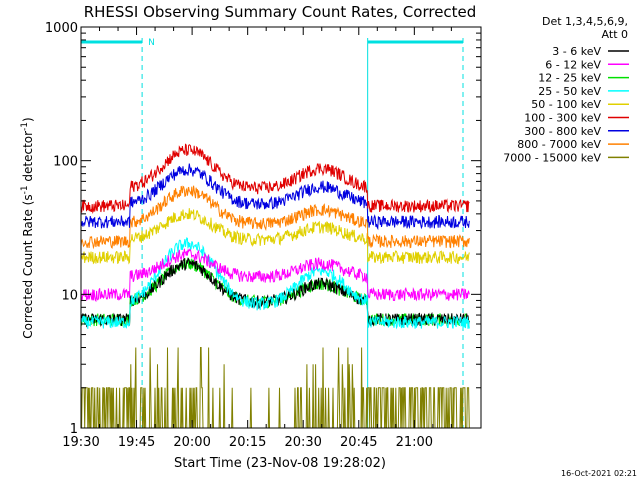 The height and width of the screenshot is (480, 640). Describe the element at coordinates (585, 21) in the screenshot. I see `legend-header-1: Det 1,3,4,5,6,9,` at that location.